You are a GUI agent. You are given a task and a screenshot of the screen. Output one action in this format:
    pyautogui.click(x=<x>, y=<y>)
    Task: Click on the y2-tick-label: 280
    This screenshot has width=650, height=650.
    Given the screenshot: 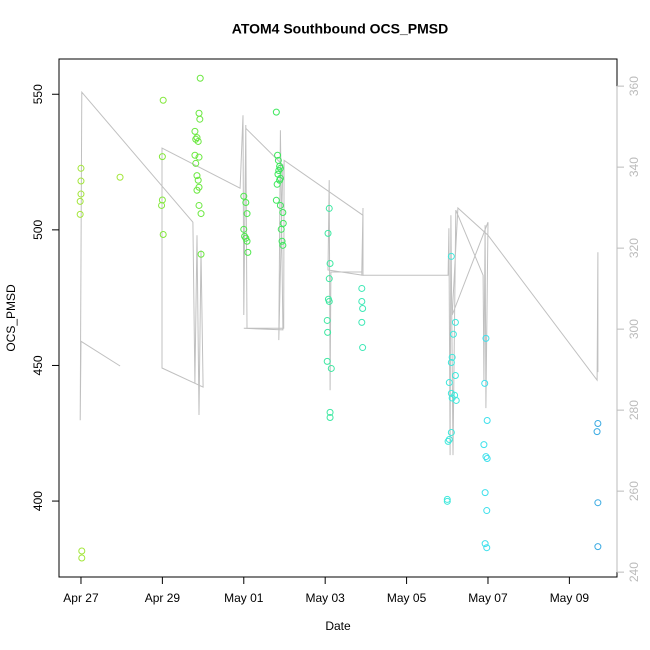 What is the action you would take?
    pyautogui.click(x=634, y=410)
    